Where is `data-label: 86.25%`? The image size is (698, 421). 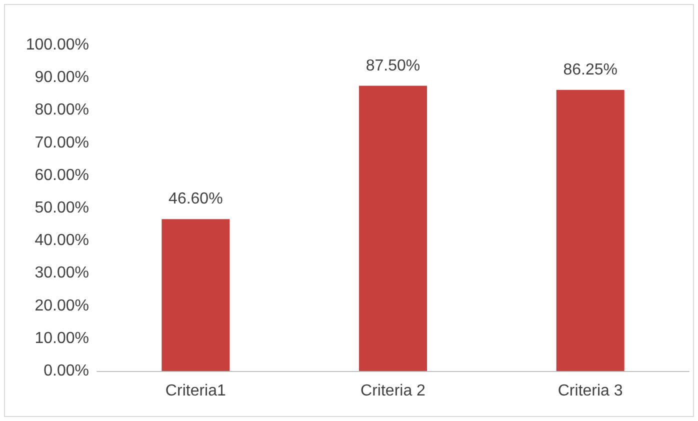
data-label: 86.25% is located at coordinates (590, 69).